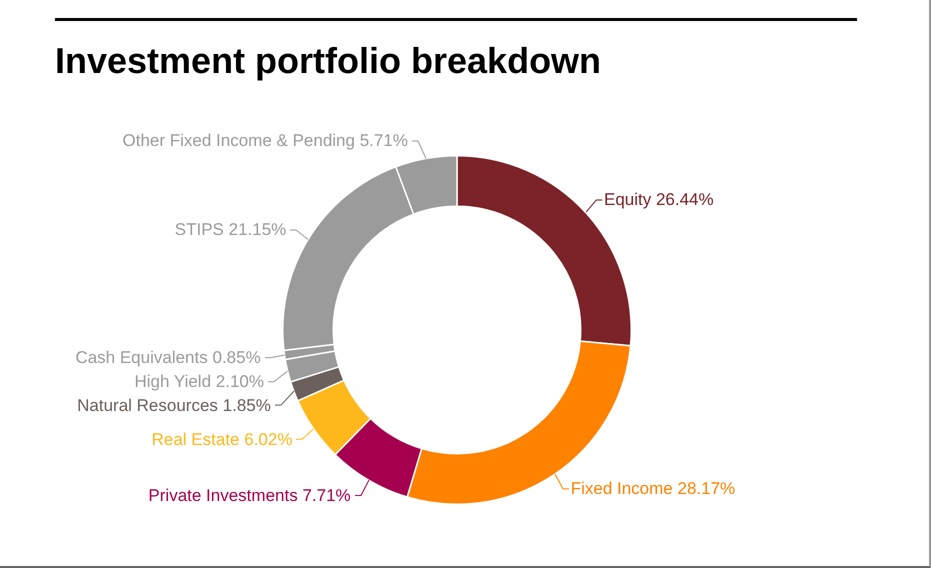 This screenshot has height=568, width=931. Describe the element at coordinates (268, 439) in the screenshot. I see `data-label: 6.02%` at that location.